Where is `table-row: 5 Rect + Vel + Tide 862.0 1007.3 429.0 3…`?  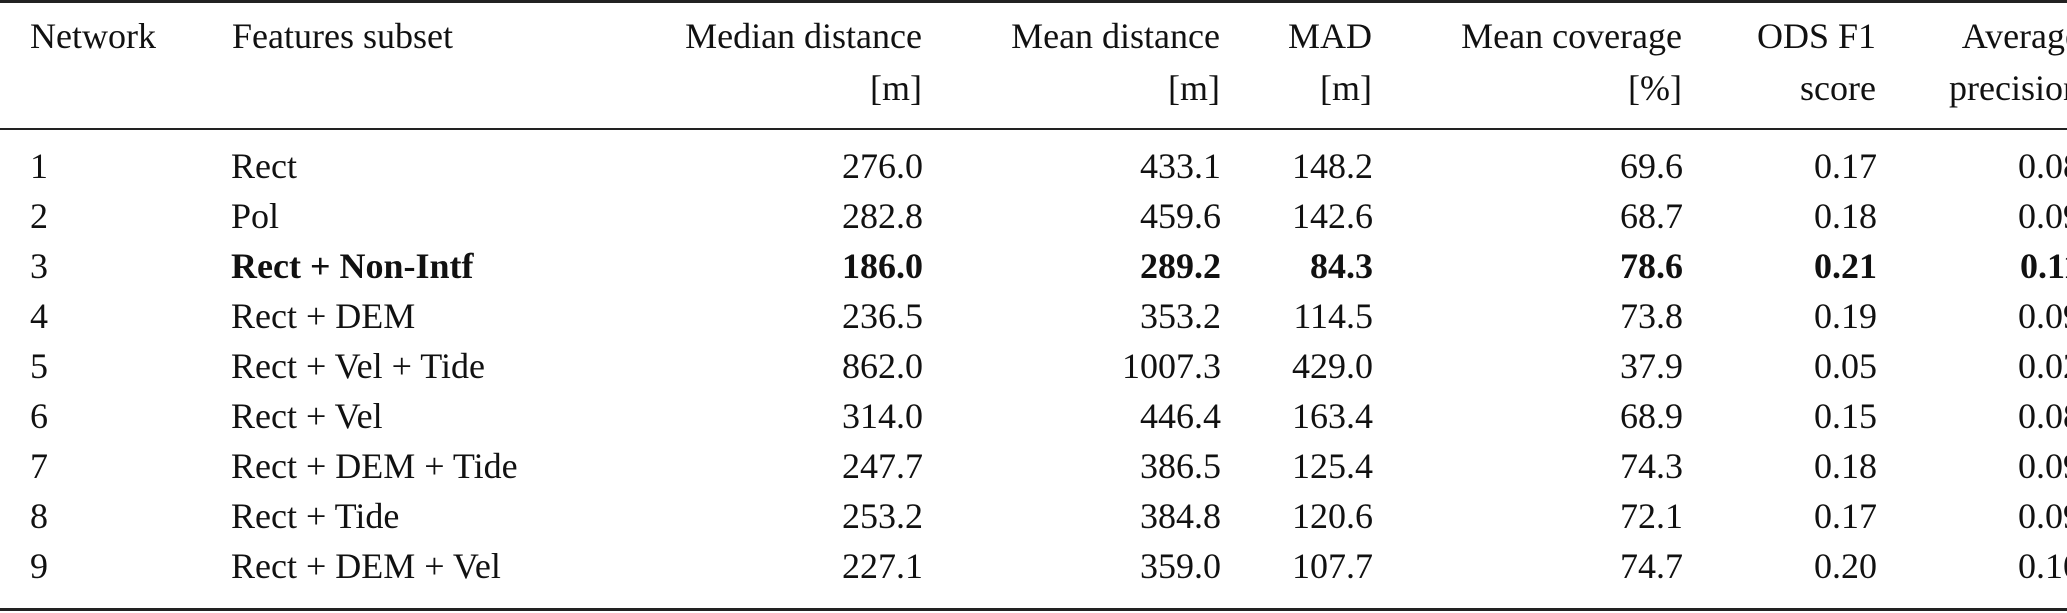
table-row: 5 Rect + Vel + Tide 862.0 1007.3 429.0 3… is located at coordinates (1033, 366).